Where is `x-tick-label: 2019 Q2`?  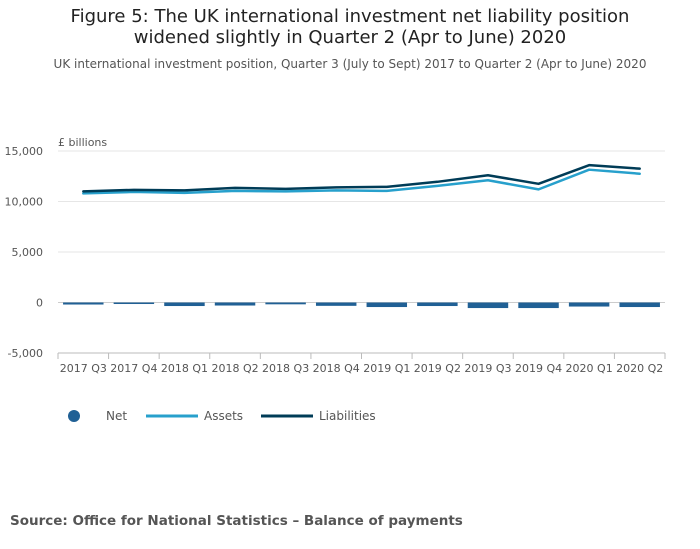
x-tick-label: 2019 Q2 is located at coordinates (437, 368).